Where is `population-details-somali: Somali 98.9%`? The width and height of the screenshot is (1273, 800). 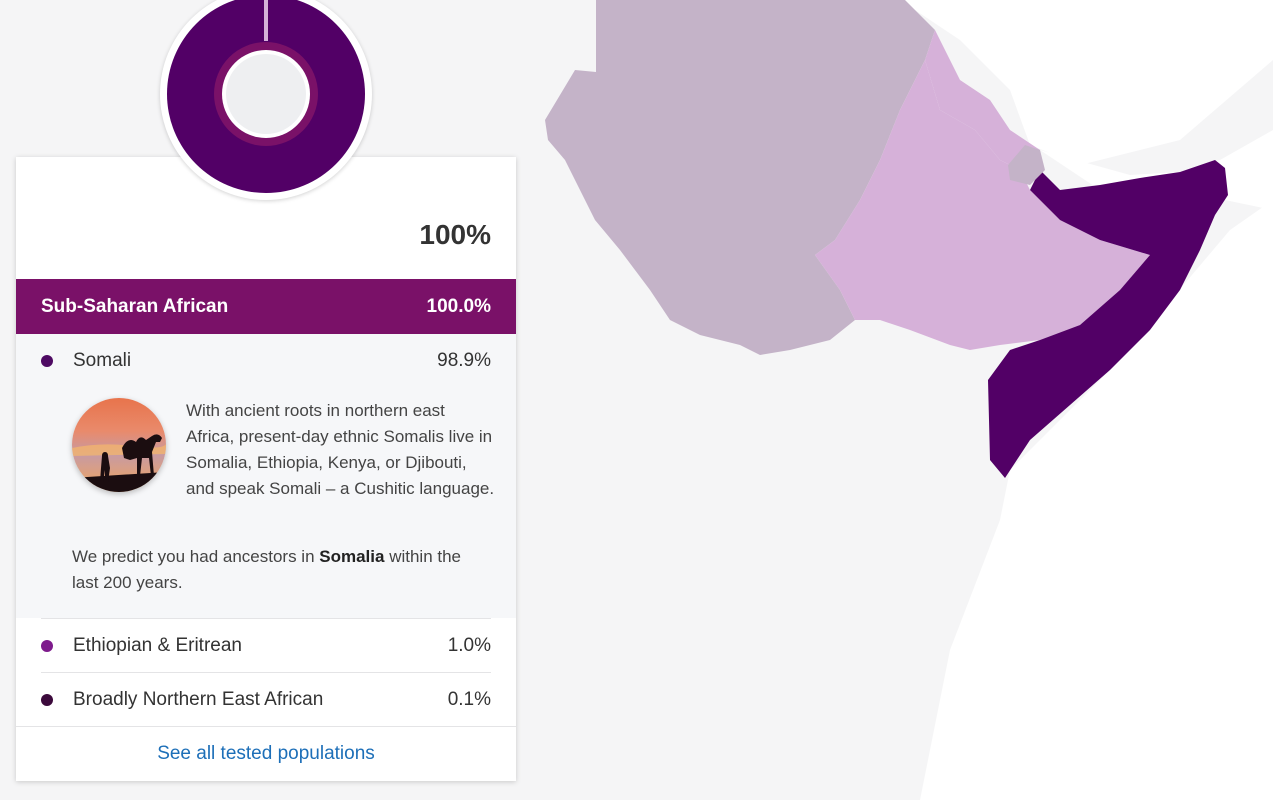 population-details-somali: Somali 98.9% is located at coordinates (266, 476).